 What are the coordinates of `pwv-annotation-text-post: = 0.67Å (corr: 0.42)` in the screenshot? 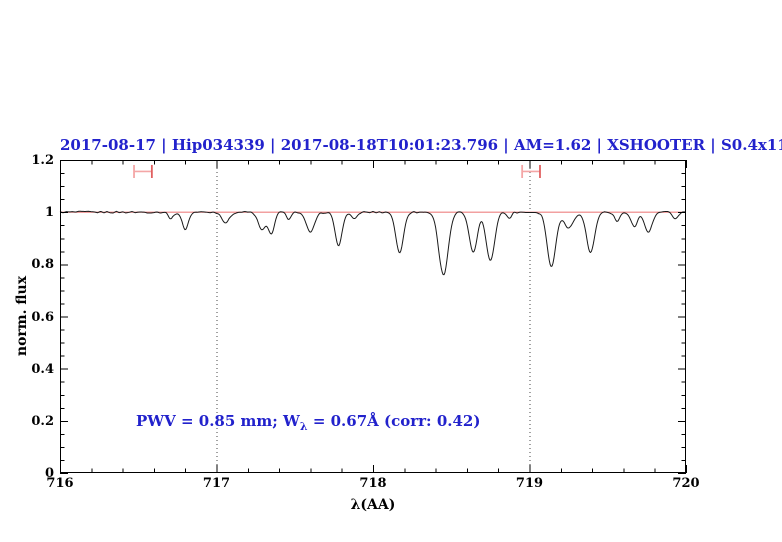 It's located at (394, 421).